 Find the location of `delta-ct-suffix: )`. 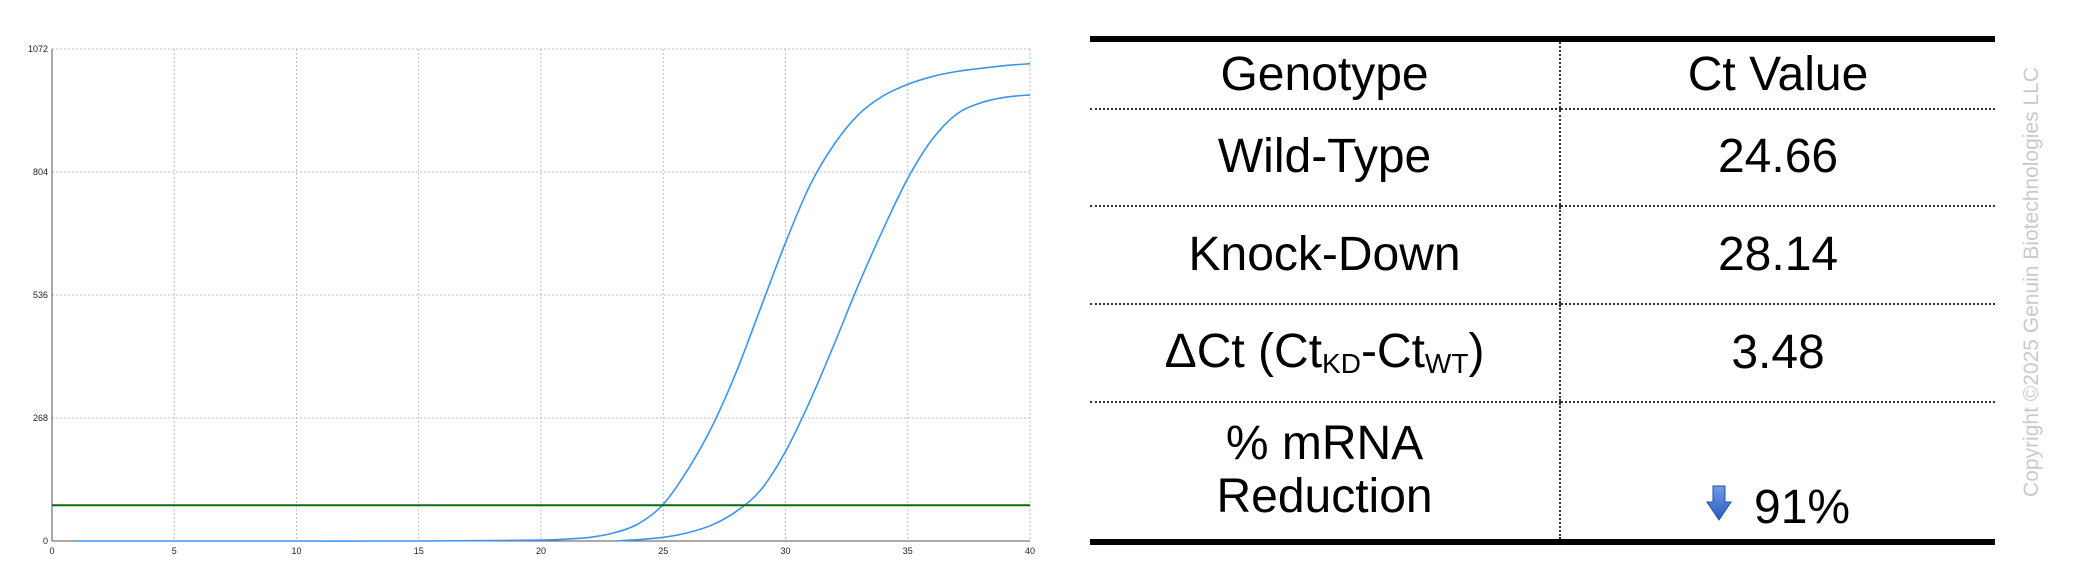

delta-ct-suffix: ) is located at coordinates (1476, 352).